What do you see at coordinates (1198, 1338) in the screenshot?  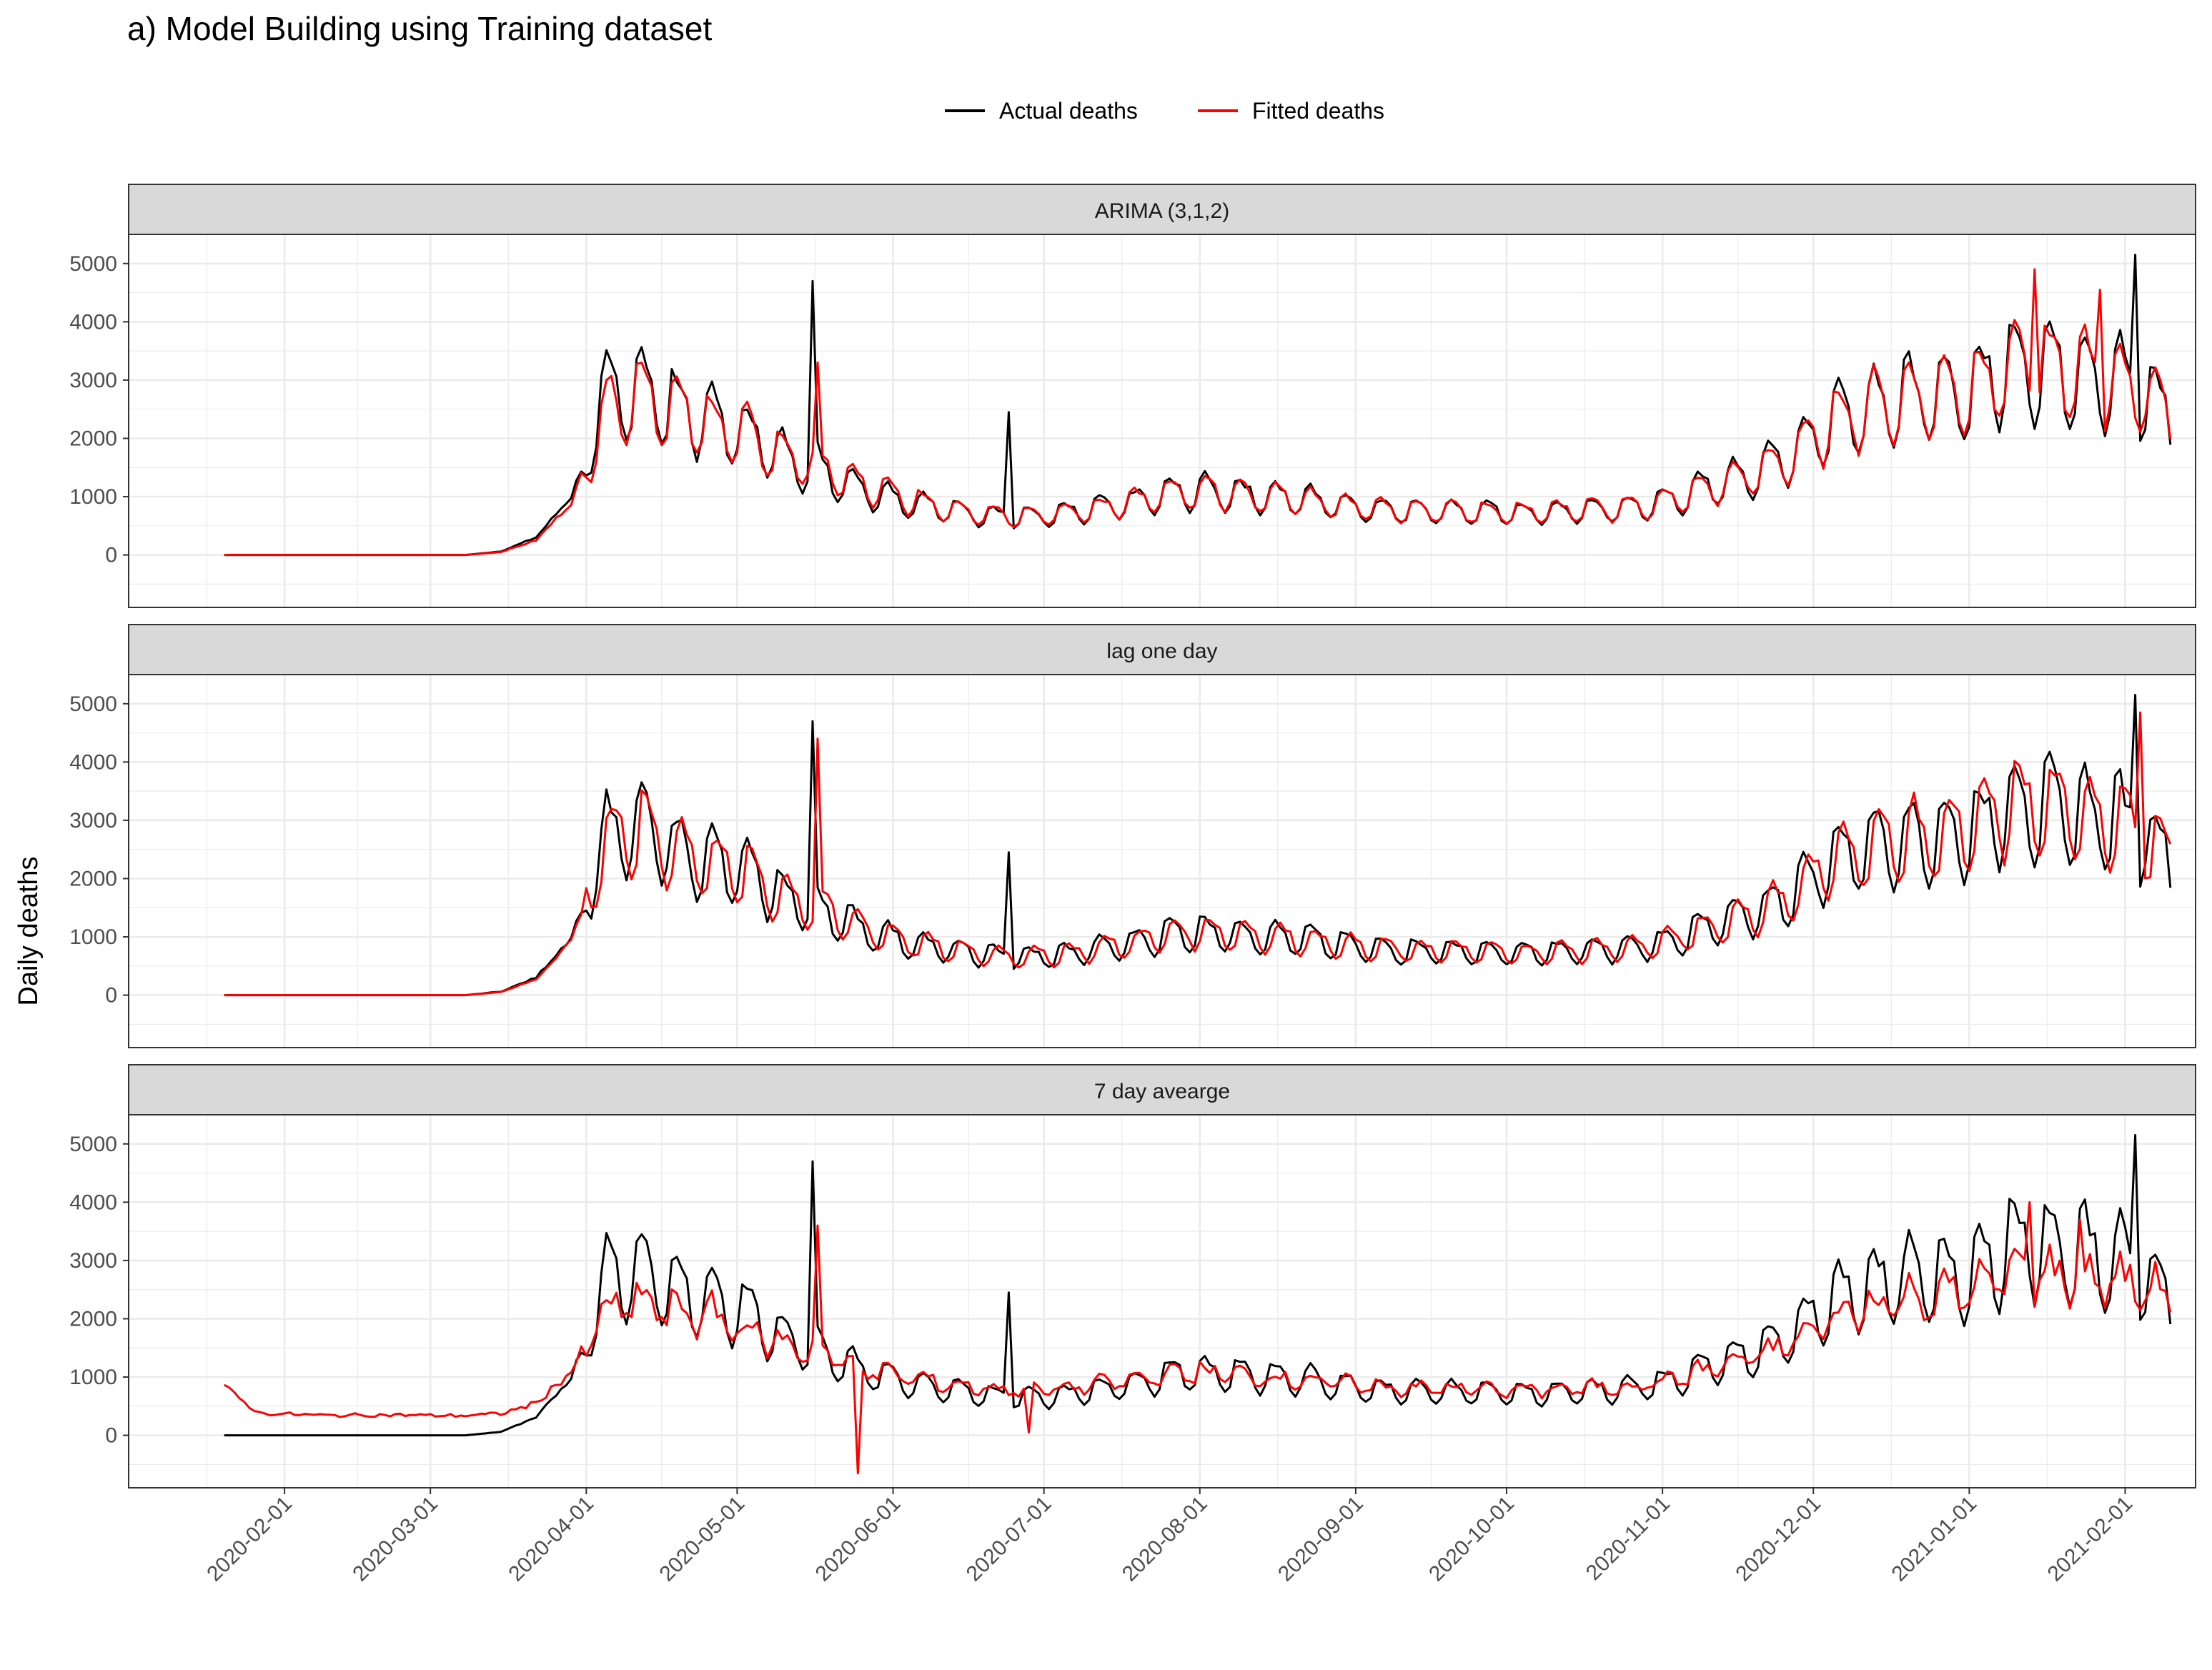 I see `series-line-fitted` at bounding box center [1198, 1338].